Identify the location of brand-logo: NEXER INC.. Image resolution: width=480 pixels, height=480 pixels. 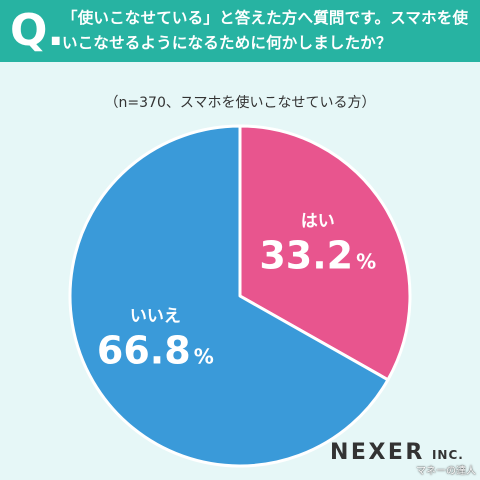
(397, 452).